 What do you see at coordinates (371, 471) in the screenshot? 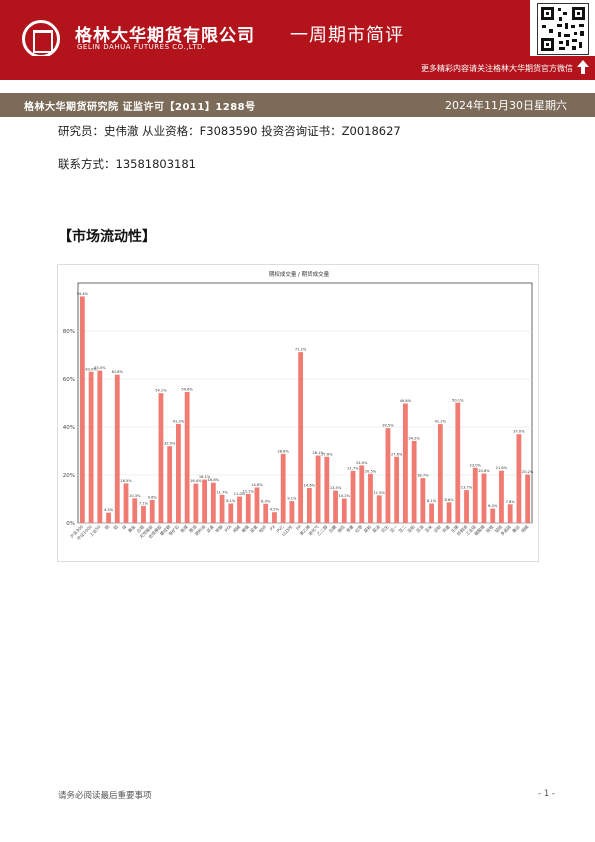
I see `data-label: 20.5%` at bounding box center [371, 471].